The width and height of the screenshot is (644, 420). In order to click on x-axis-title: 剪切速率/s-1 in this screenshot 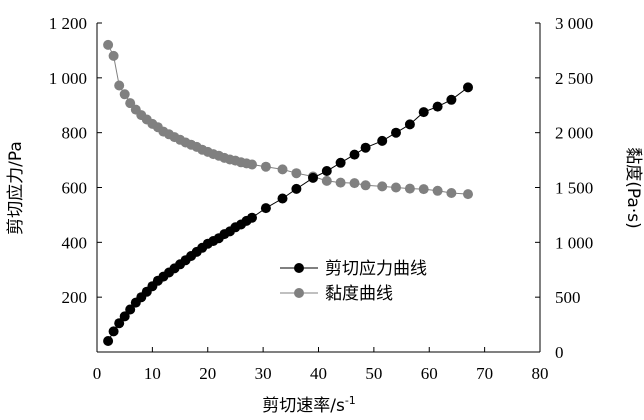, I will do `click(309, 405)`.